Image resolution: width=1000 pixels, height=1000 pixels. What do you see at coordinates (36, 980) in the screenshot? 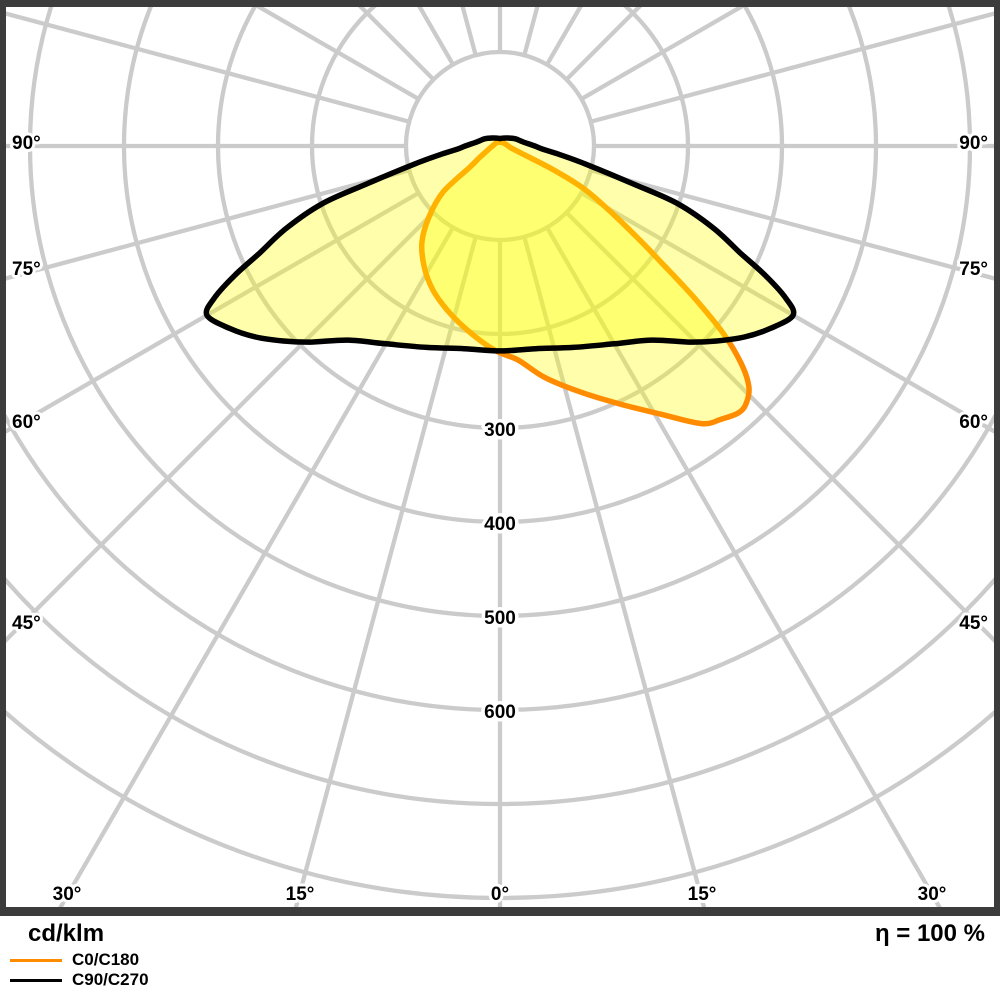
I see `legend-line-c90-c270` at bounding box center [36, 980].